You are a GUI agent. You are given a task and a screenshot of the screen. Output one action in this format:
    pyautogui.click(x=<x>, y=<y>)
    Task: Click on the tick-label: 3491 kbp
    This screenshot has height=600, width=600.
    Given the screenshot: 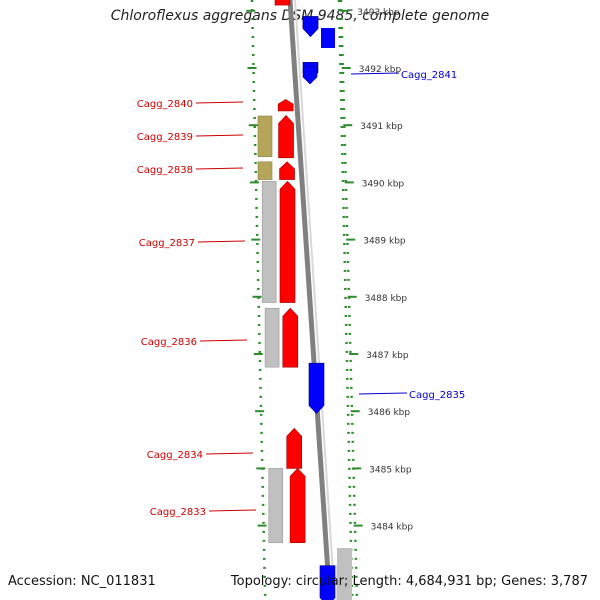 What is the action you would take?
    pyautogui.click(x=381, y=127)
    